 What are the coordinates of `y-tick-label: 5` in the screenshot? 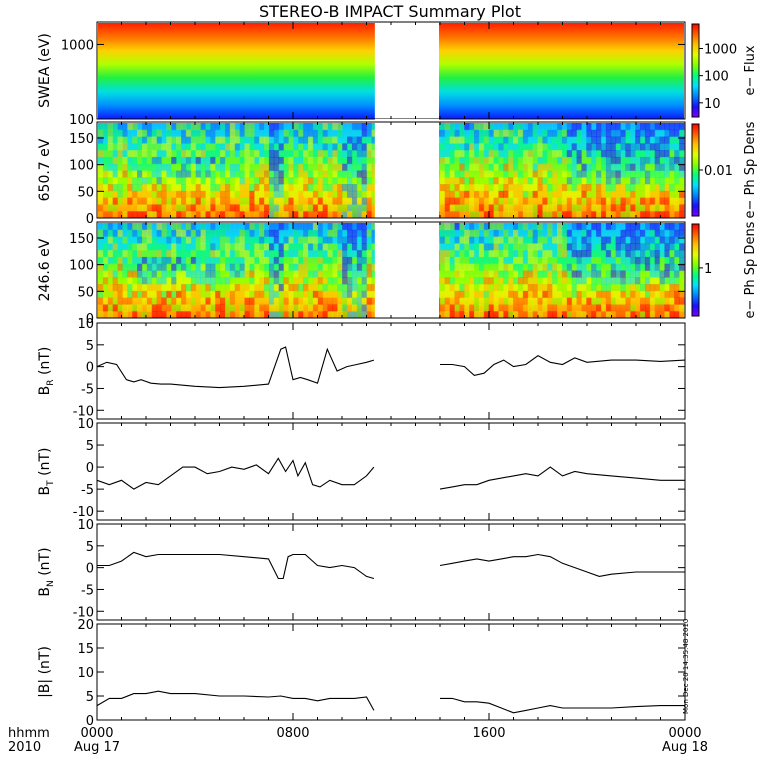 It's located at (90, 446).